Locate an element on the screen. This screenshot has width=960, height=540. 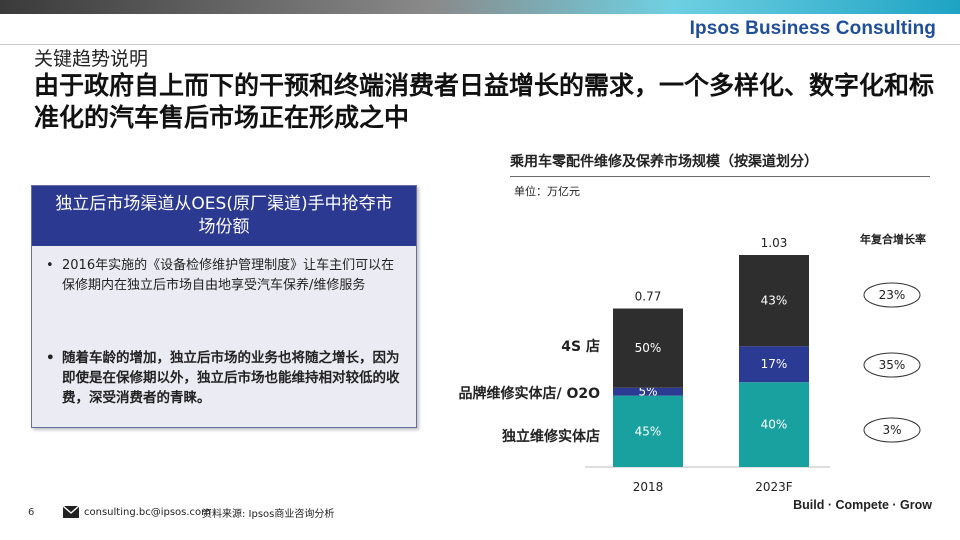
source-note: 资料来源: Ipsos商业咨询分析 is located at coordinates (268, 514).